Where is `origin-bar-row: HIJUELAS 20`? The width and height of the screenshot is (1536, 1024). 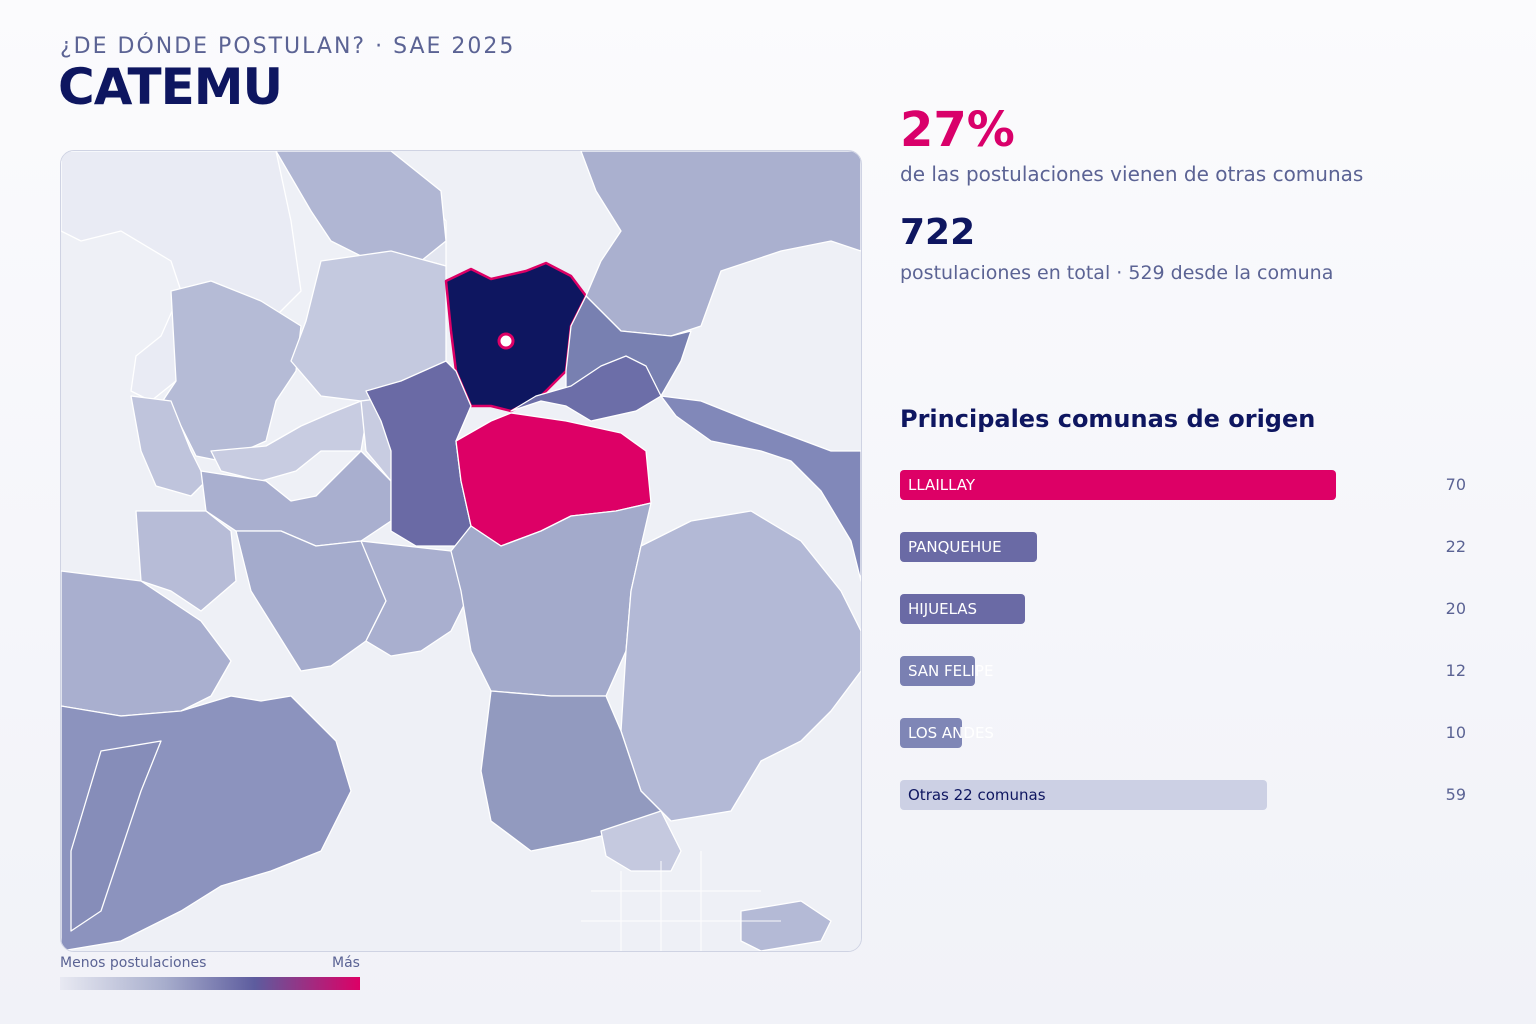 origin-bar-row: HIJUELAS 20 is located at coordinates (1185, 609).